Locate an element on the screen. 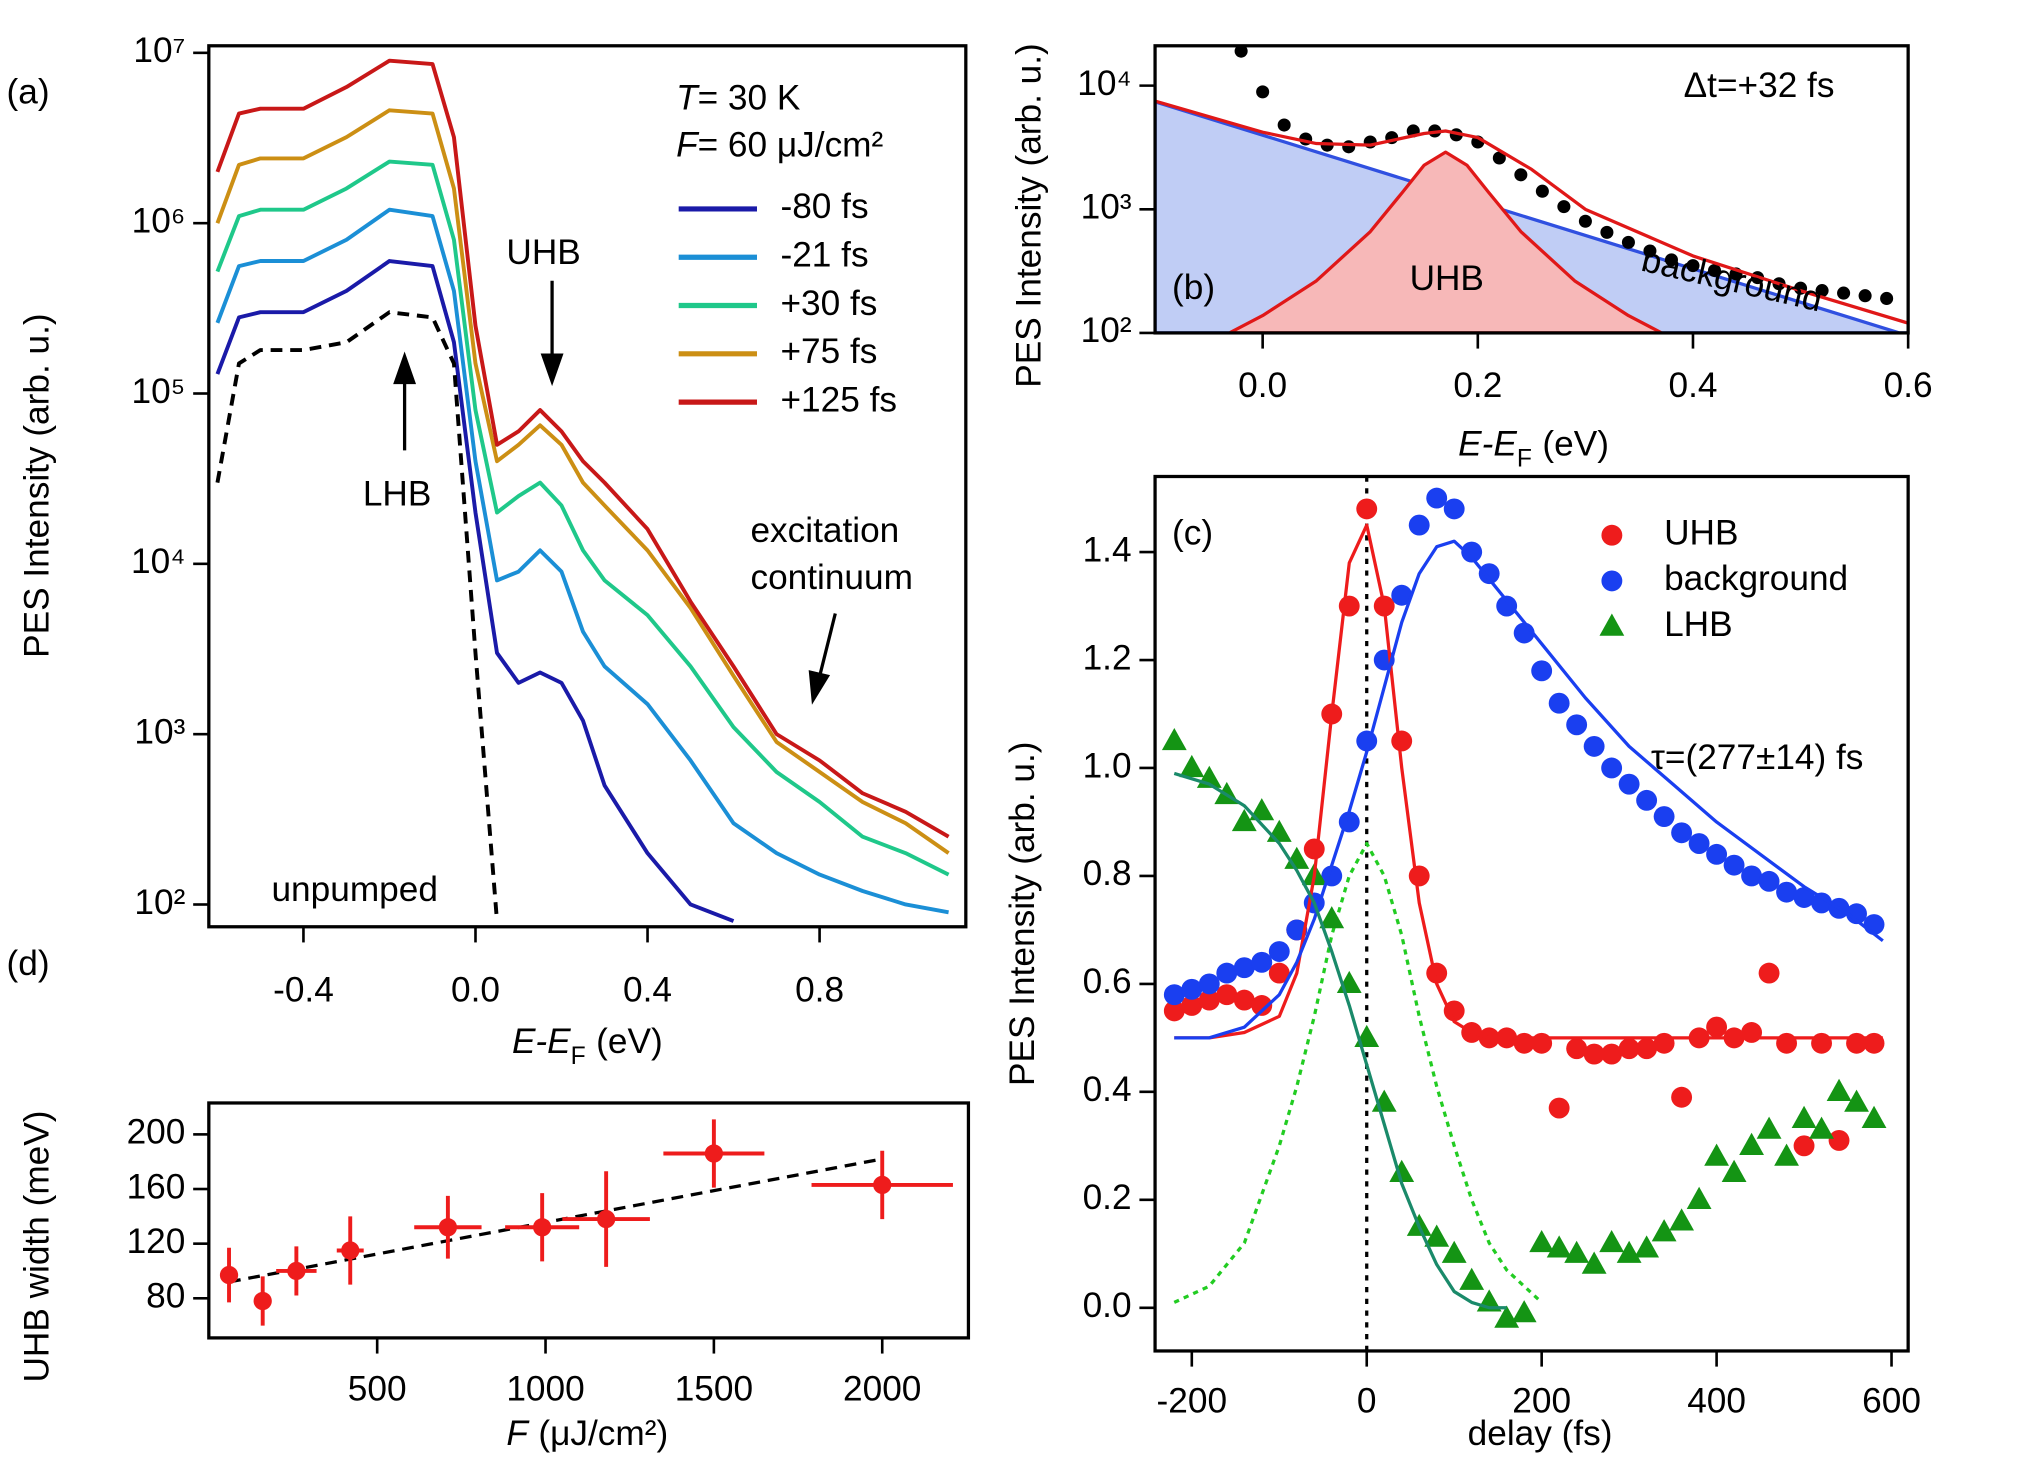 Image resolution: width=2023 pixels, height=1462 pixels. annotation: unpumped is located at coordinates (354, 889).